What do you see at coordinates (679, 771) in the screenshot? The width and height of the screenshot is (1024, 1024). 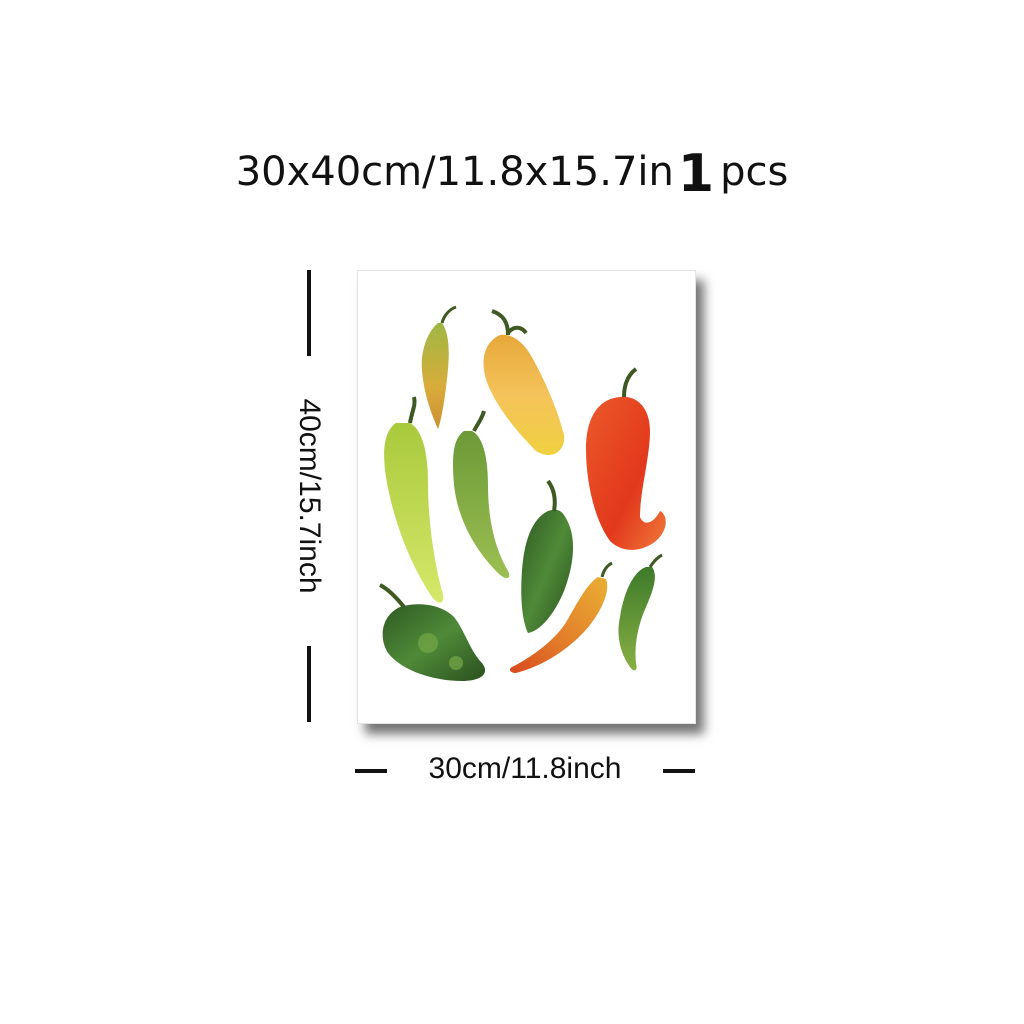 I see `width-dimension-bar-right` at bounding box center [679, 771].